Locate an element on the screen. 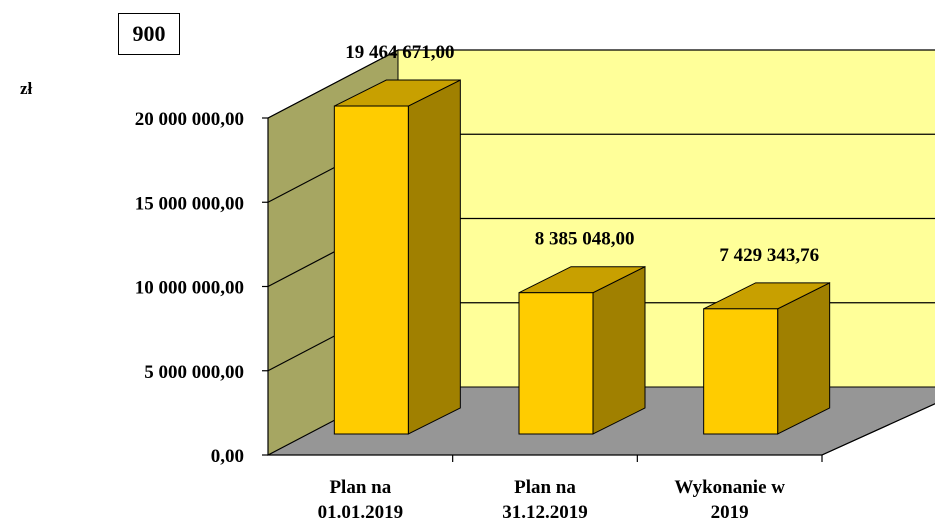 Image resolution: width=935 pixels, height=526 pixels. data-label: 7 429 343,76 is located at coordinates (769, 255).